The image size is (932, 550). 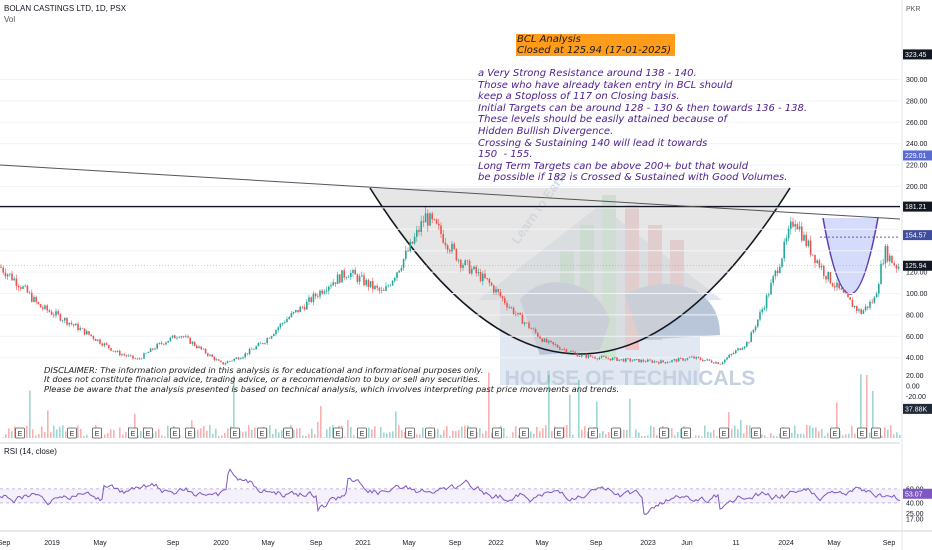 What do you see at coordinates (917, 166) in the screenshot?
I see `price-tick: 220.00` at bounding box center [917, 166].